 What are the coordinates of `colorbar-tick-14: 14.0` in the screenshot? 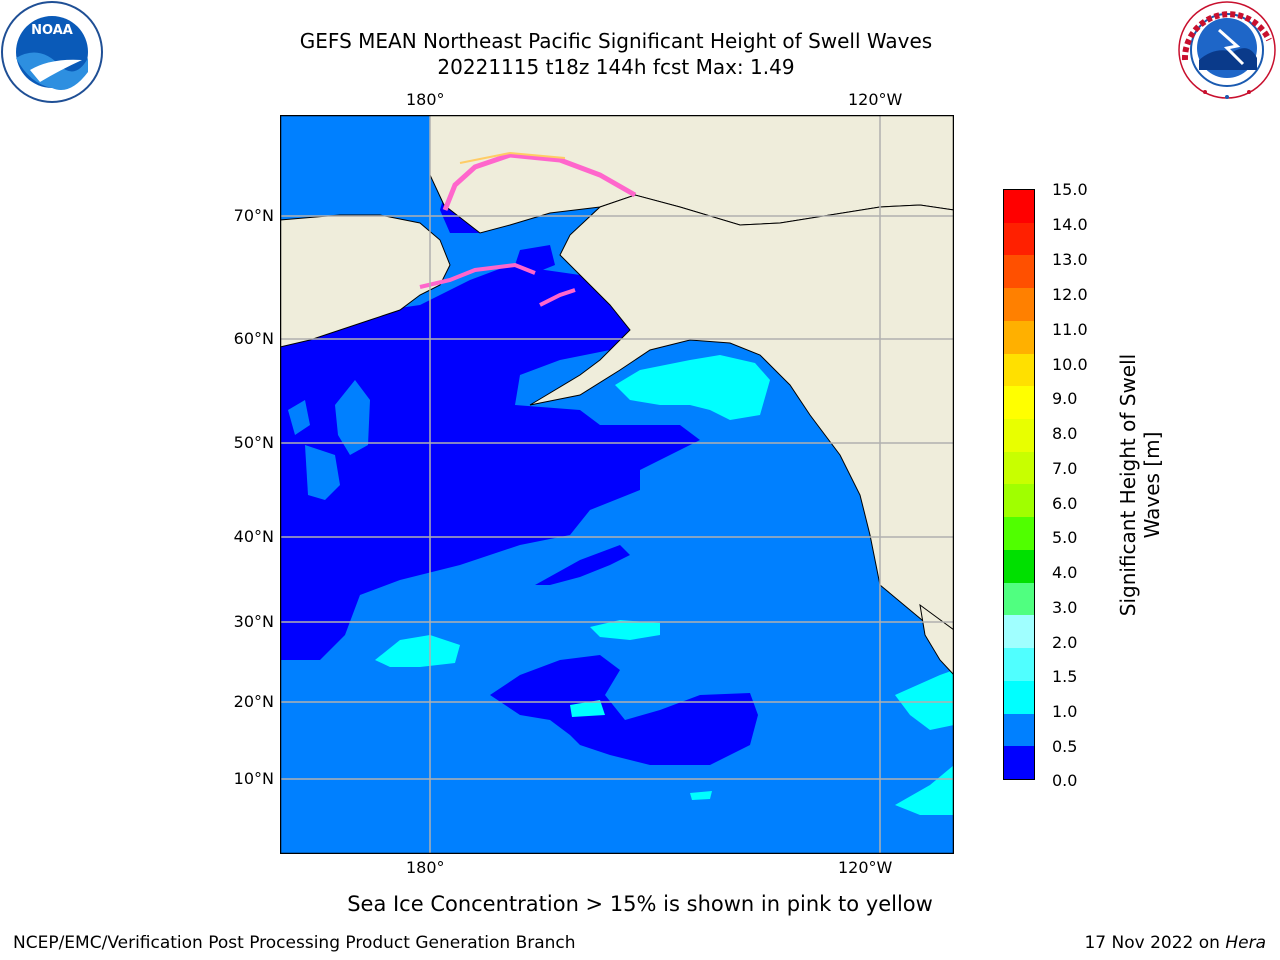 It's located at (1070, 224).